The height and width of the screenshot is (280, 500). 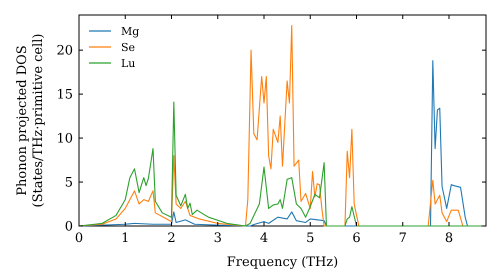 I want to click on legend-label: Lu, so click(x=128, y=63).